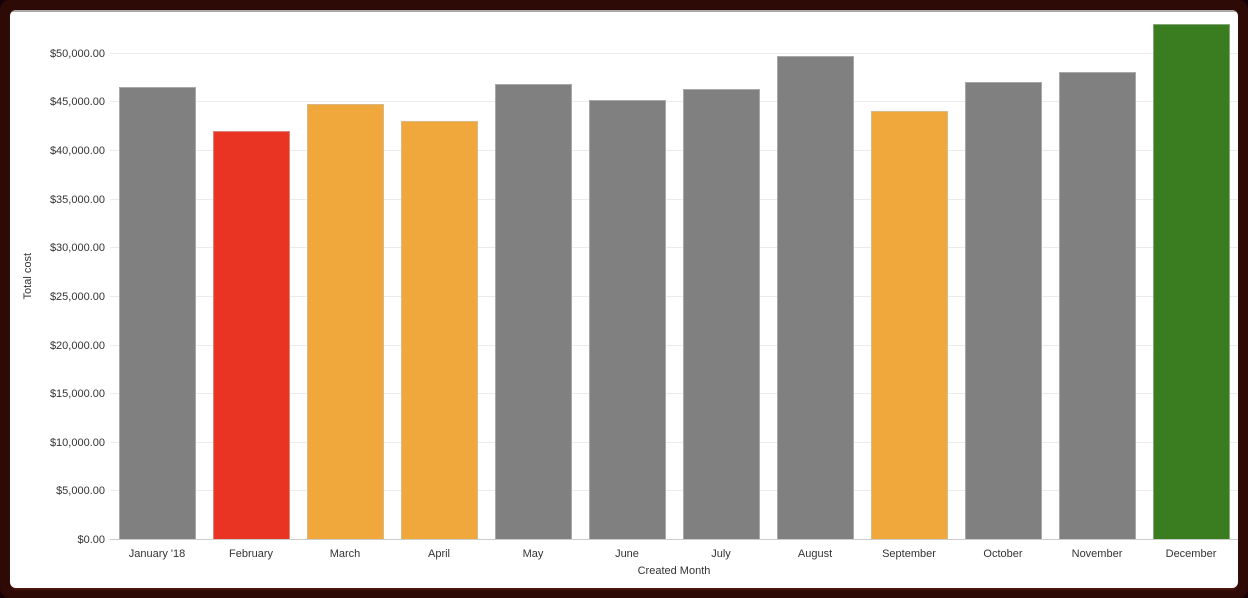  I want to click on bar-october, so click(1003, 311).